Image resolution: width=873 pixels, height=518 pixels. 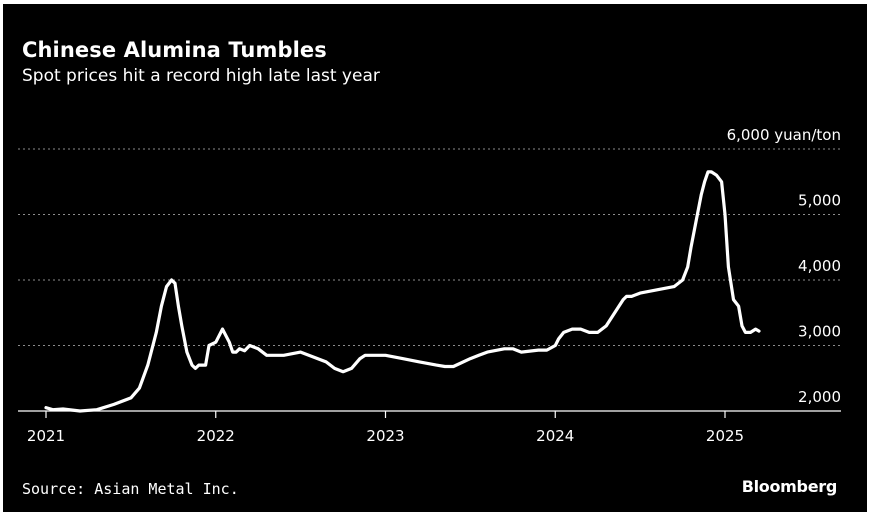 I want to click on y-tick-label-2000: 2,000, so click(x=819, y=397).